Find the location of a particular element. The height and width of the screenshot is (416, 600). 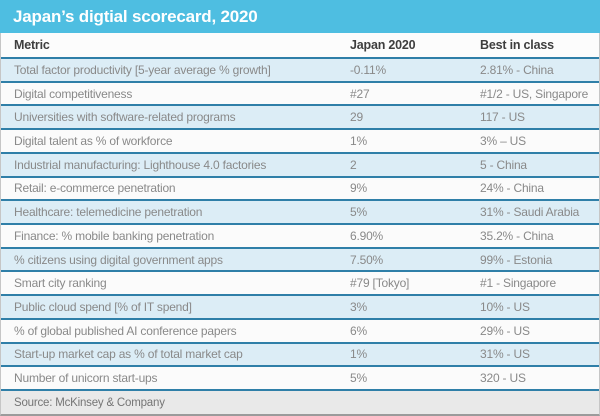

cell-best: 117 - US is located at coordinates (502, 117).